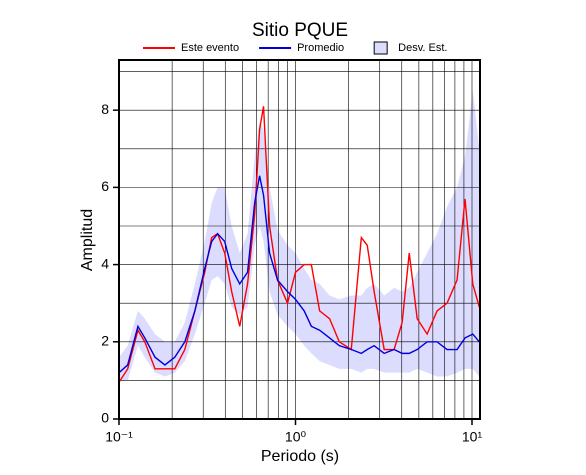 The image size is (586, 475). I want to click on x-axis-label: Periodo (s), so click(300, 456).